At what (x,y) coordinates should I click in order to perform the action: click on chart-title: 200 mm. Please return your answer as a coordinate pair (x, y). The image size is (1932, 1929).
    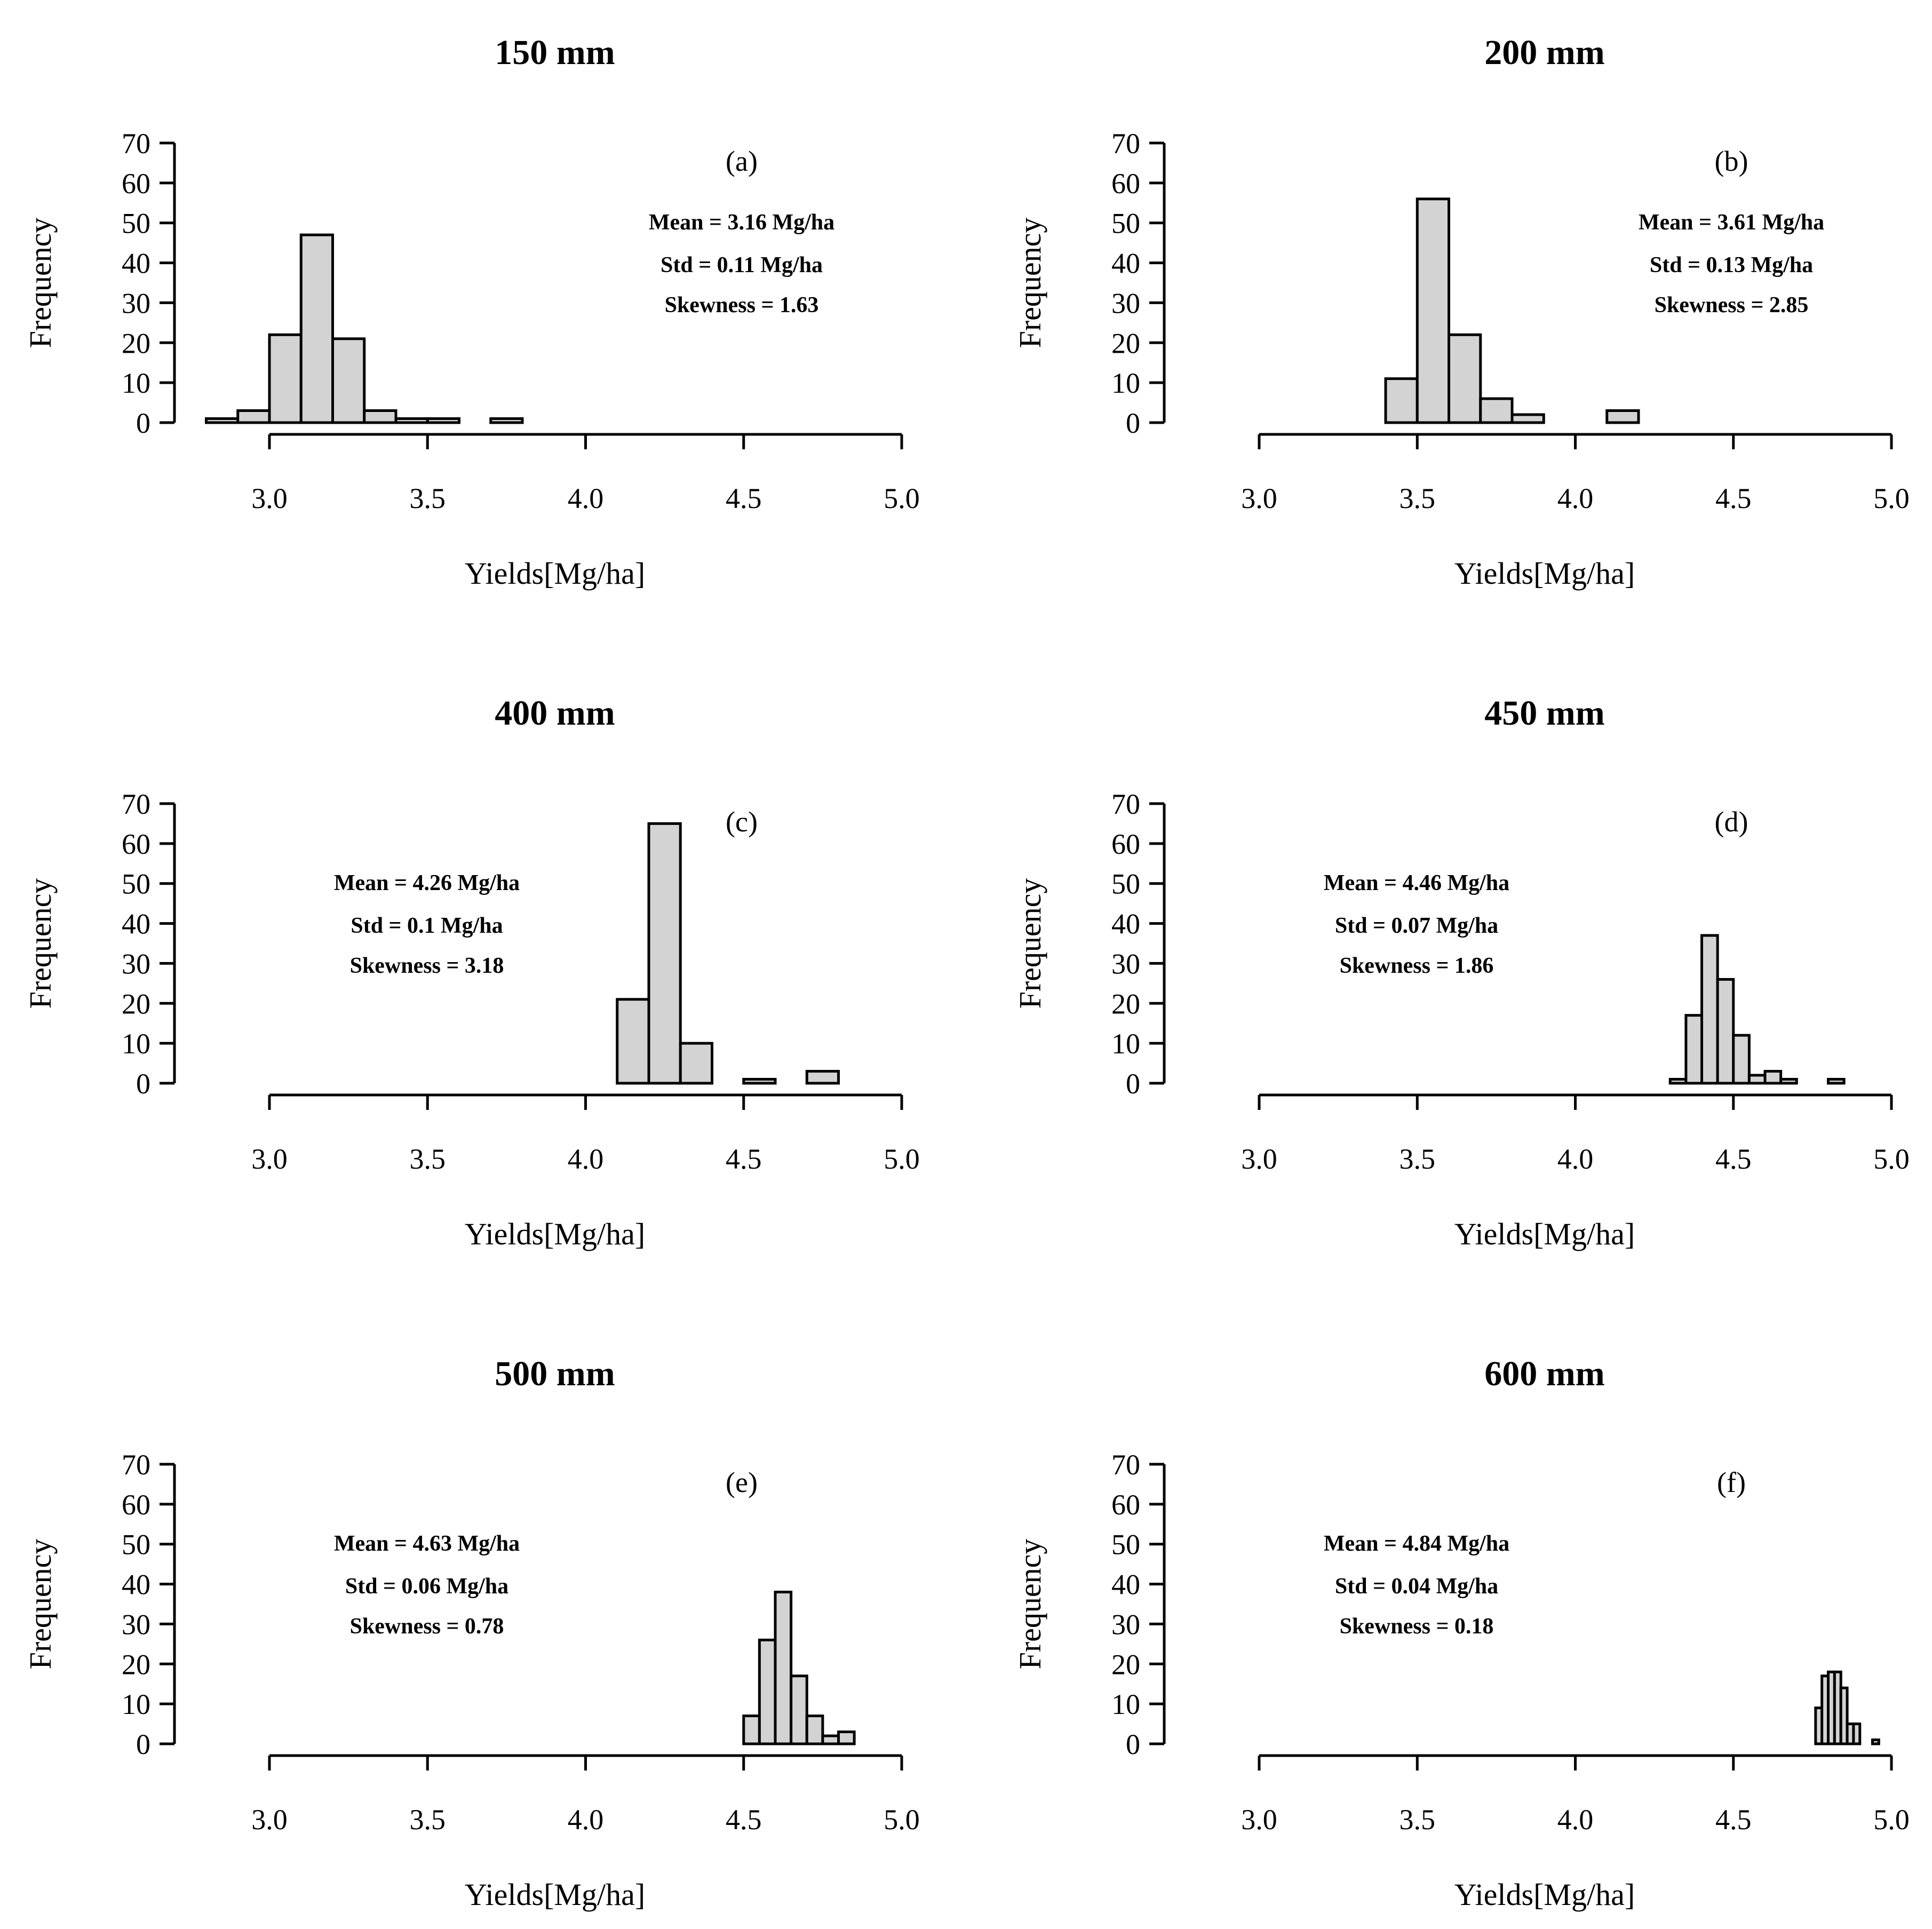
    Looking at the image, I should click on (1544, 52).